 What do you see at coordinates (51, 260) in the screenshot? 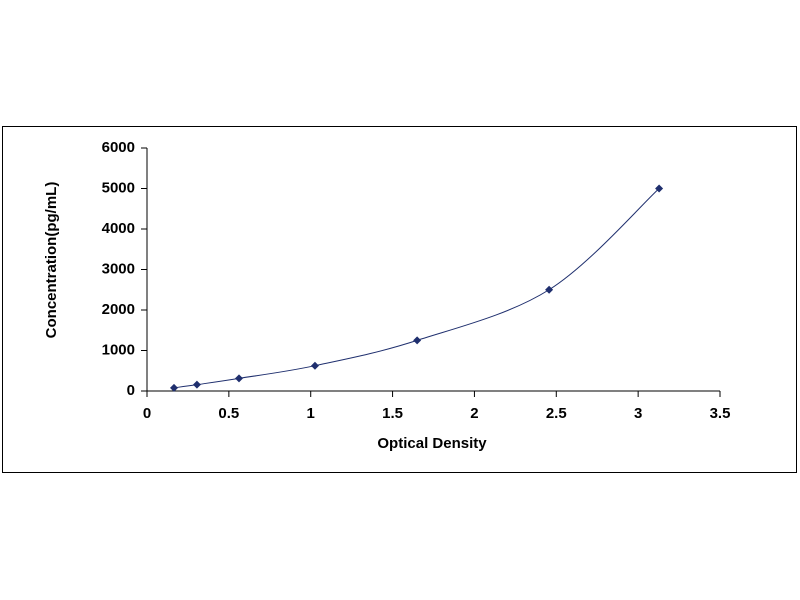
I see `y-axis-label: Concentration(pg/mL)` at bounding box center [51, 260].